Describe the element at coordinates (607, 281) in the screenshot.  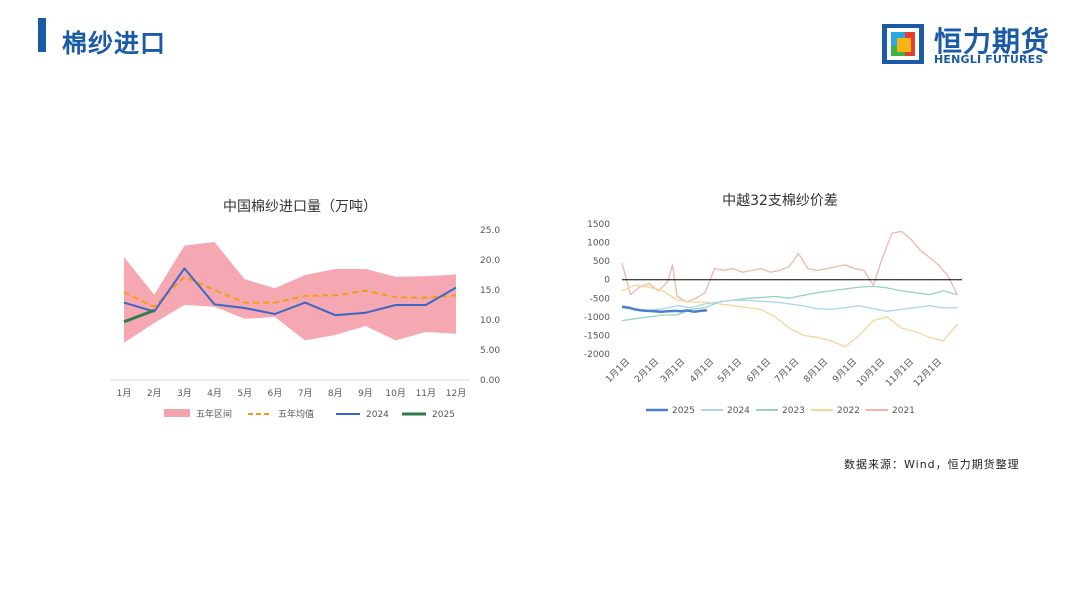
I see `y-tick-label: 0` at that location.